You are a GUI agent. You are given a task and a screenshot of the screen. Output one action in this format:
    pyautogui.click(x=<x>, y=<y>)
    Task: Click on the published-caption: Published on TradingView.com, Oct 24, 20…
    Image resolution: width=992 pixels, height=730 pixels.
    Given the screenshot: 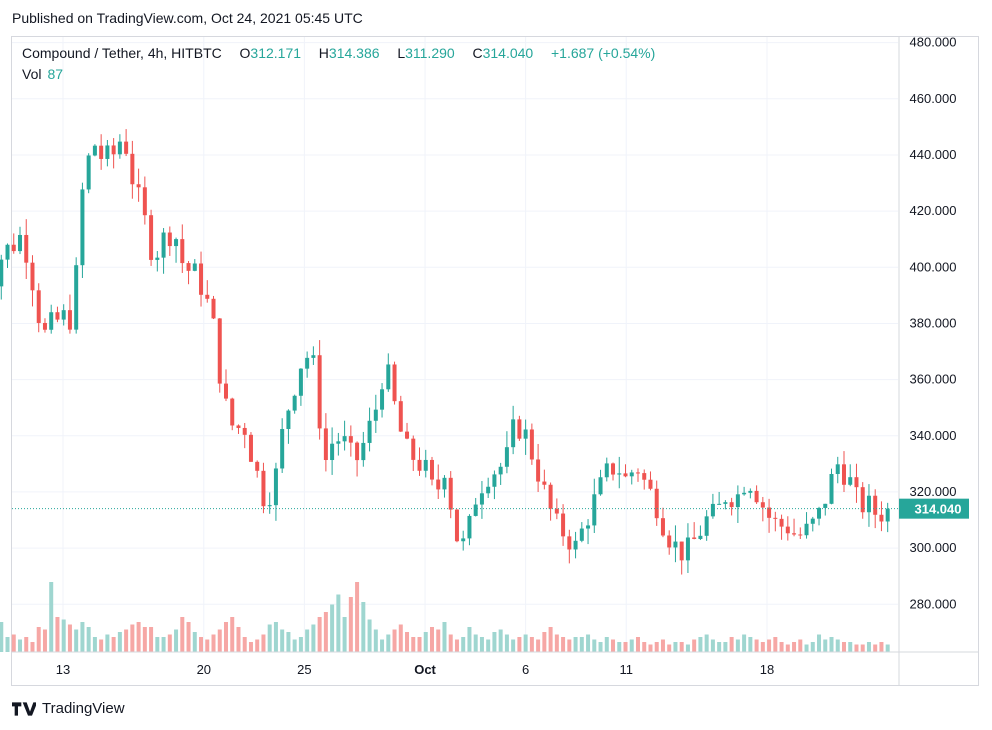 What is the action you would take?
    pyautogui.click(x=187, y=18)
    